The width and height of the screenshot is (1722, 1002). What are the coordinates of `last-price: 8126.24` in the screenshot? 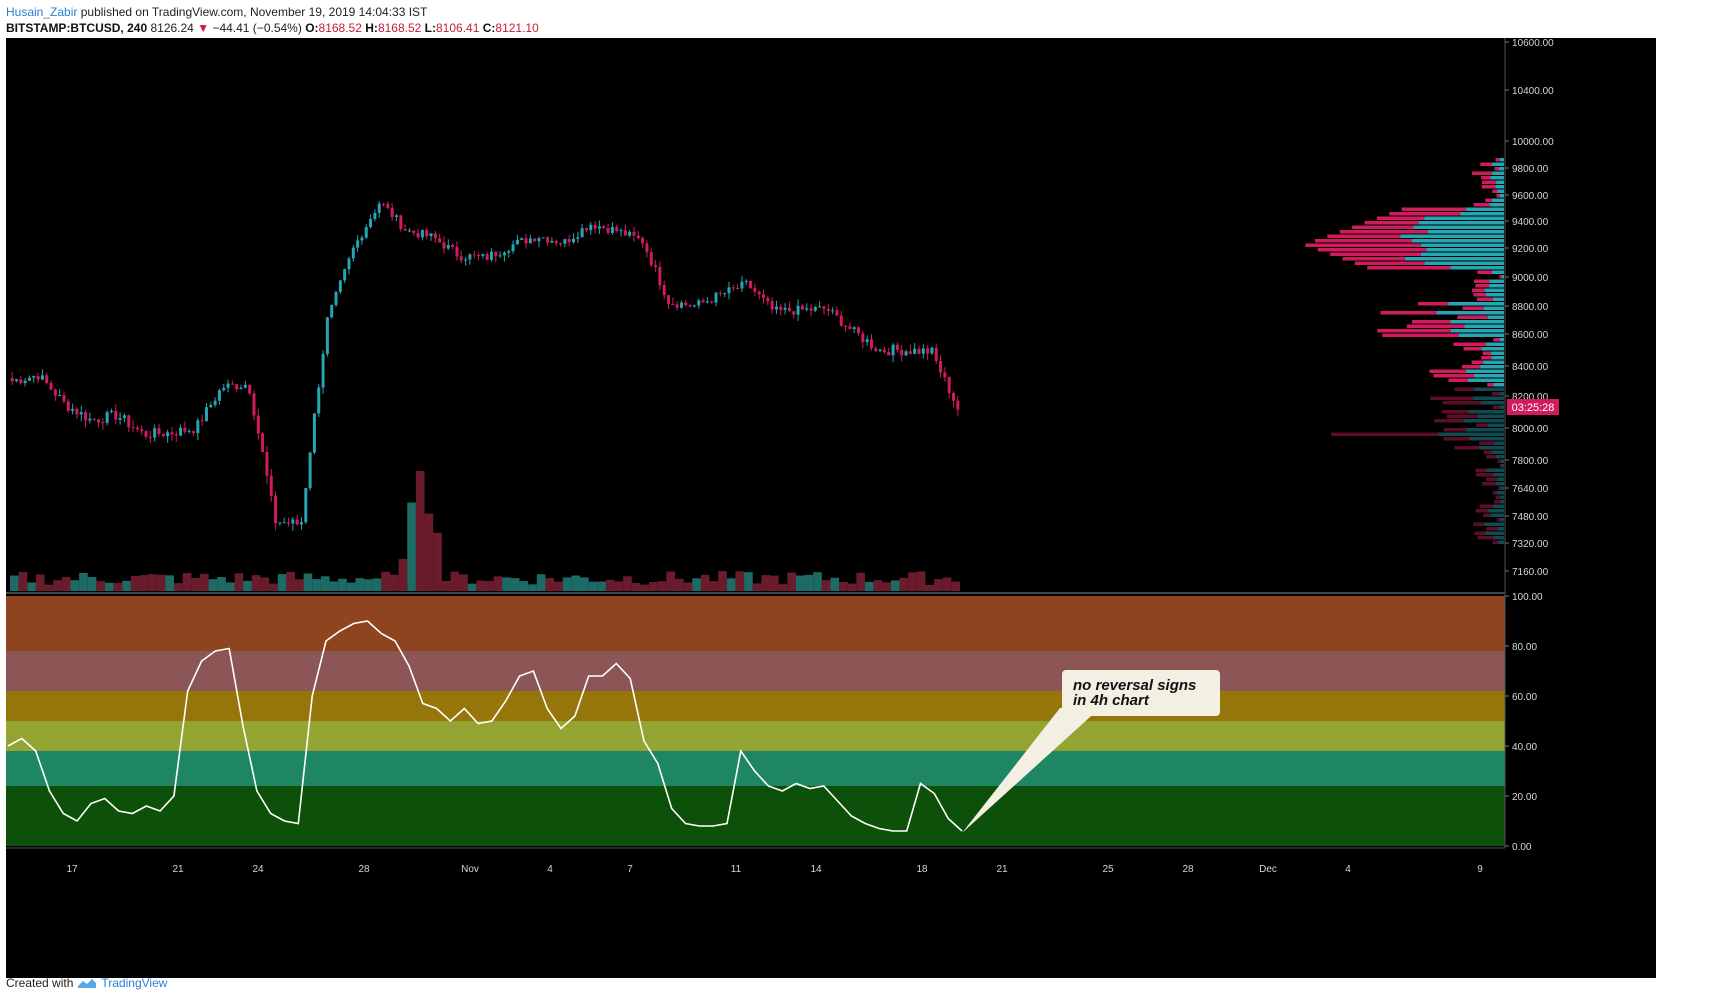 It's located at (172, 28).